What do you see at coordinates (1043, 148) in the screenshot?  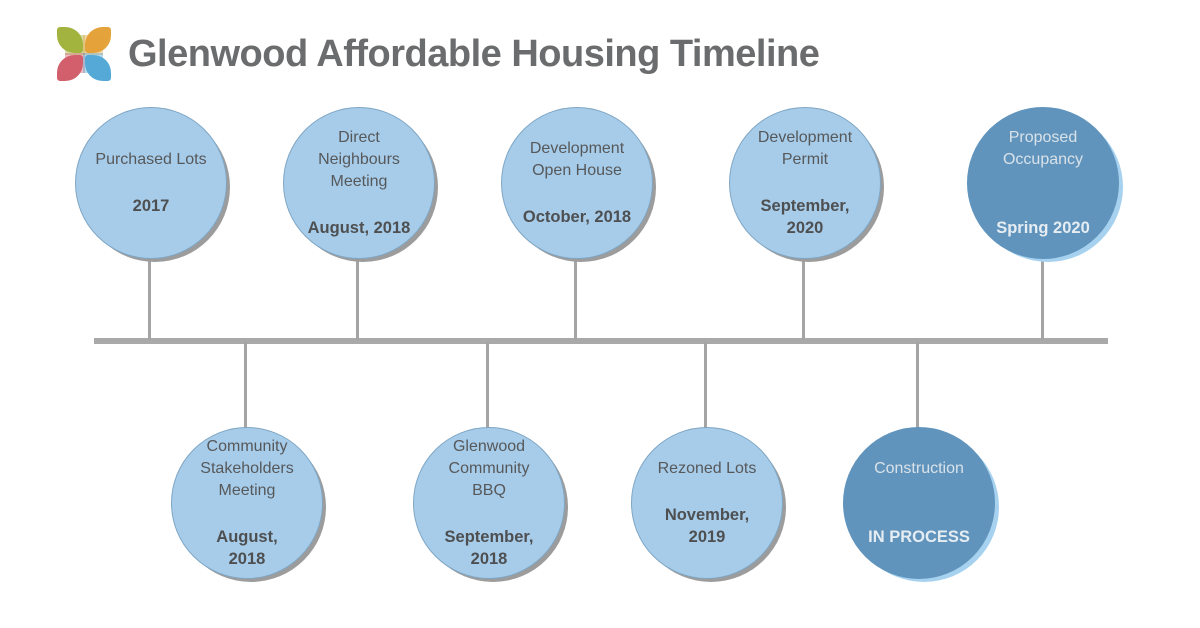 I see `event-label: Proposed Occupancy` at bounding box center [1043, 148].